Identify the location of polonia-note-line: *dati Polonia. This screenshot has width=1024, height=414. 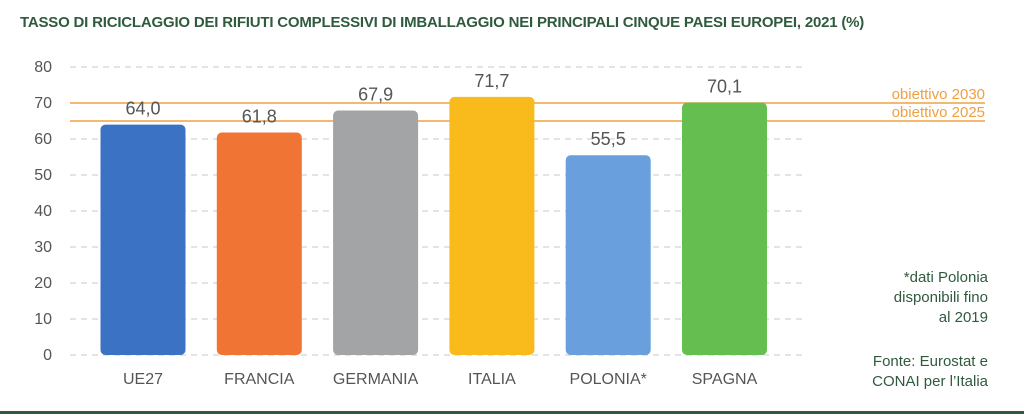
(945, 277).